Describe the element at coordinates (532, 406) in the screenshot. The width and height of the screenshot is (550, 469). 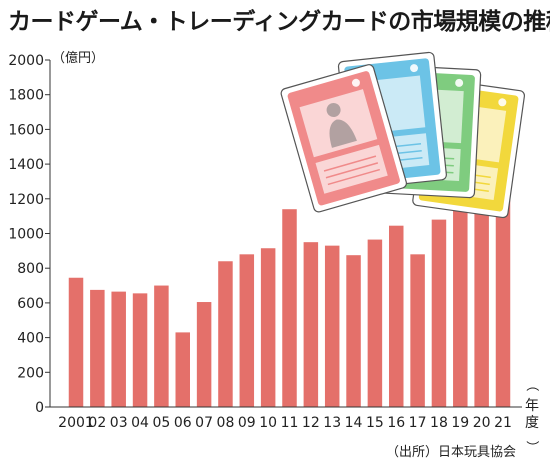
I see `x-axis-label-char: 年` at that location.